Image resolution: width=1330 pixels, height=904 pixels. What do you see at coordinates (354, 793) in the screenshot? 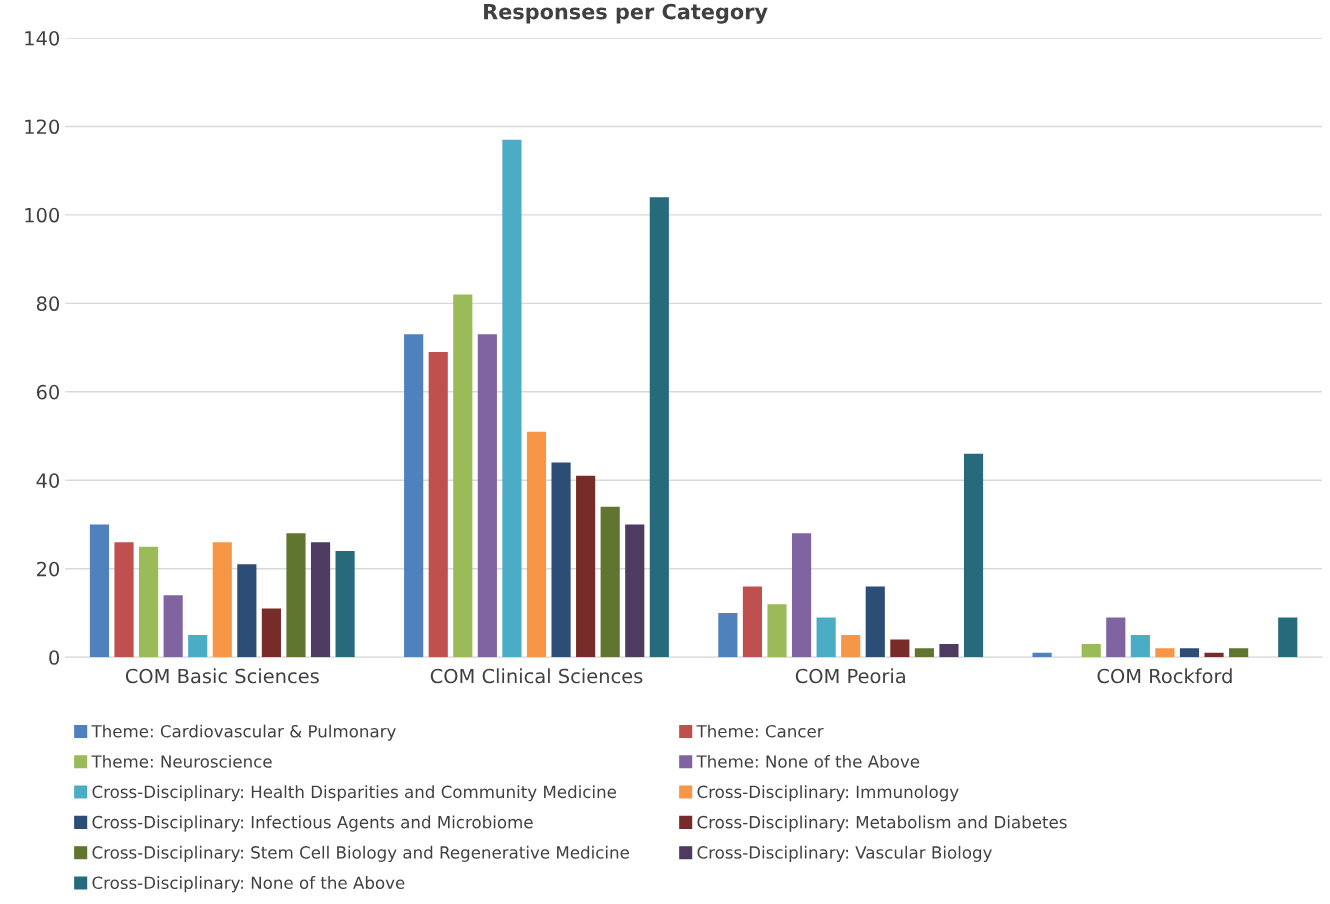
I see `legend-label: Cross-Disciplinary: Health Disparities and Community Medicine` at bounding box center [354, 793].